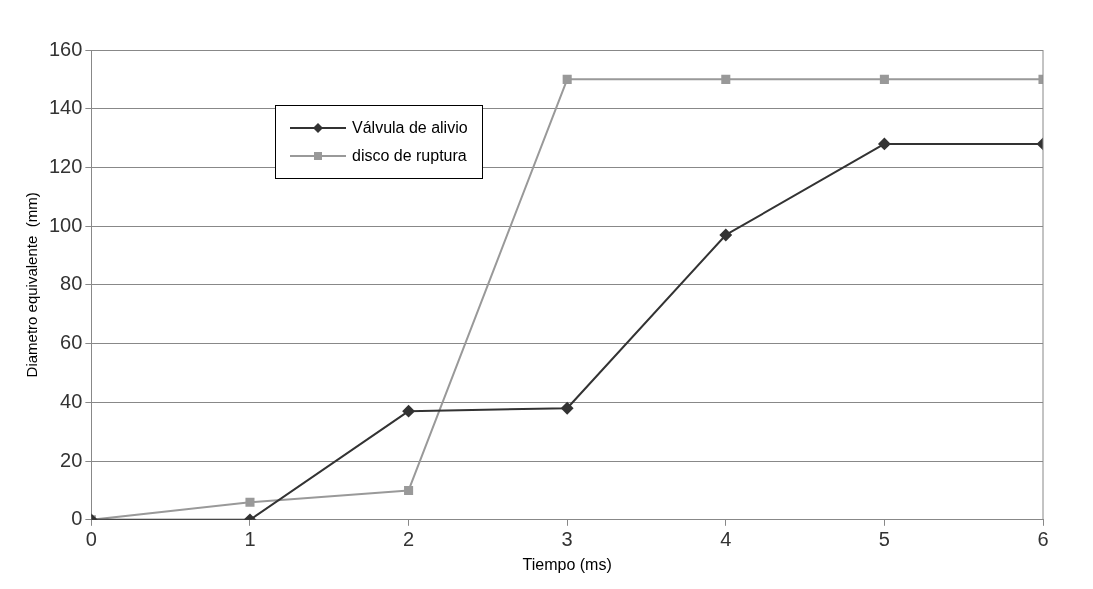 This screenshot has width=1093, height=589. I want to click on y-tick-label: 120, so click(65, 165).